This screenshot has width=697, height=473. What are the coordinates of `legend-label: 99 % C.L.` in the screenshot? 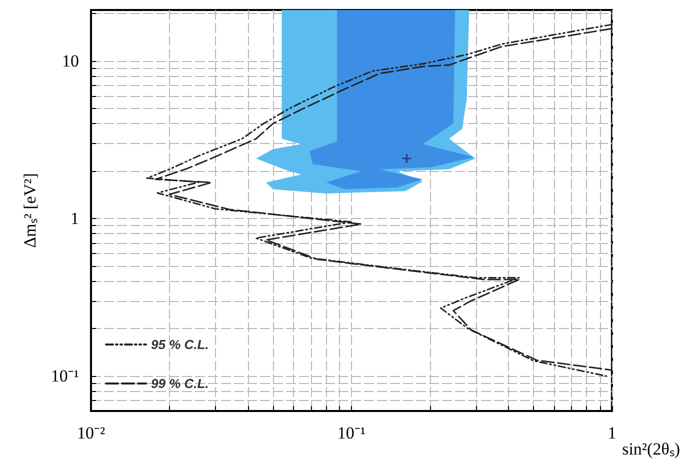 It's located at (180, 383).